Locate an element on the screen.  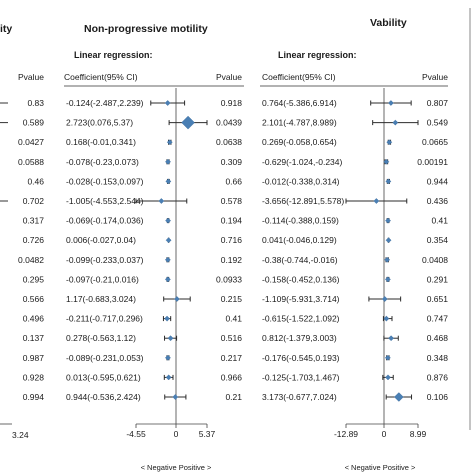
x-tick-min: -4.55 is located at coordinates (136, 434).